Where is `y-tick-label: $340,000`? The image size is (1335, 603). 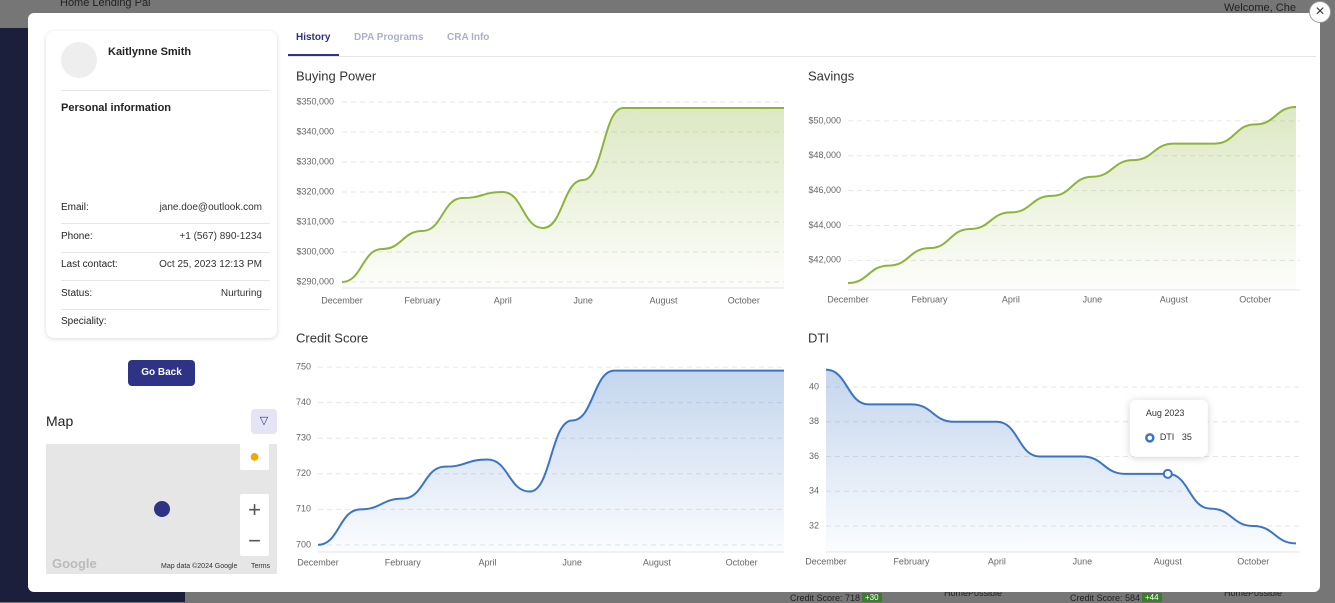
y-tick-label: $340,000 is located at coordinates (315, 131).